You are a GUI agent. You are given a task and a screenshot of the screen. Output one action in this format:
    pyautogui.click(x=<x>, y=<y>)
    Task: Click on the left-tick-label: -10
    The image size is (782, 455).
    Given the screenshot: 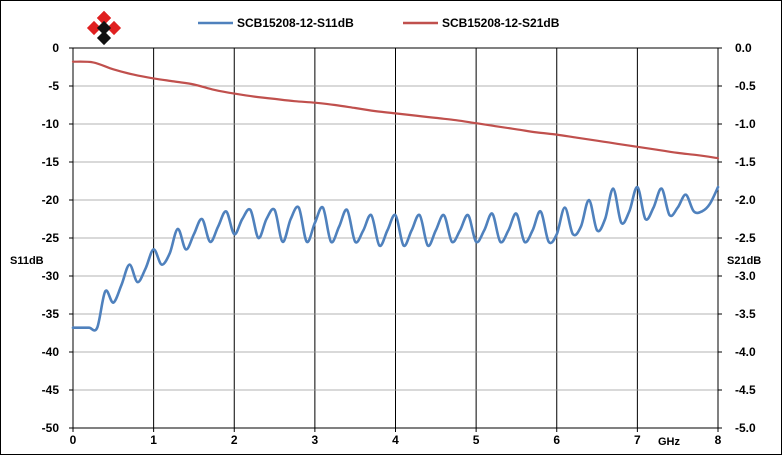 What is the action you would take?
    pyautogui.click(x=51, y=124)
    